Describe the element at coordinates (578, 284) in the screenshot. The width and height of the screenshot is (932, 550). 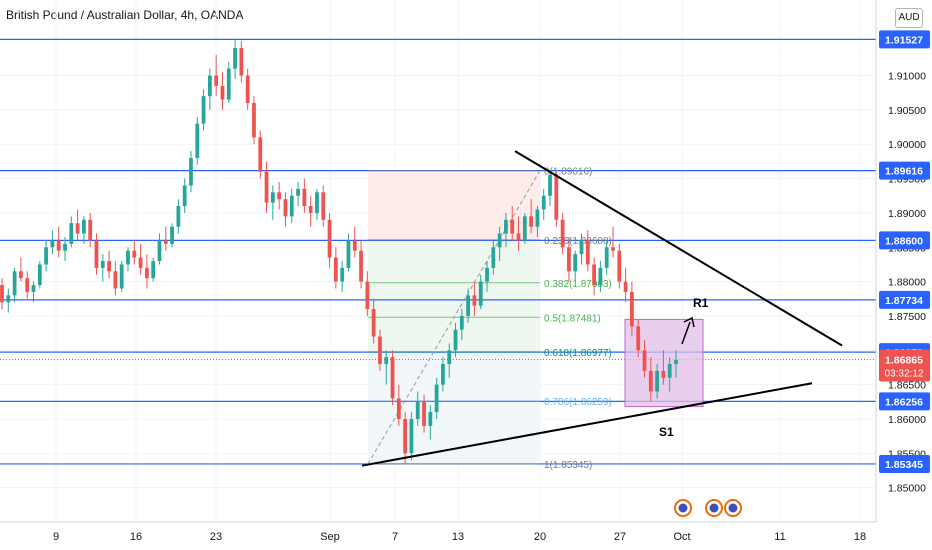
I see `fib-label: 0.382(1.87983)` at that location.